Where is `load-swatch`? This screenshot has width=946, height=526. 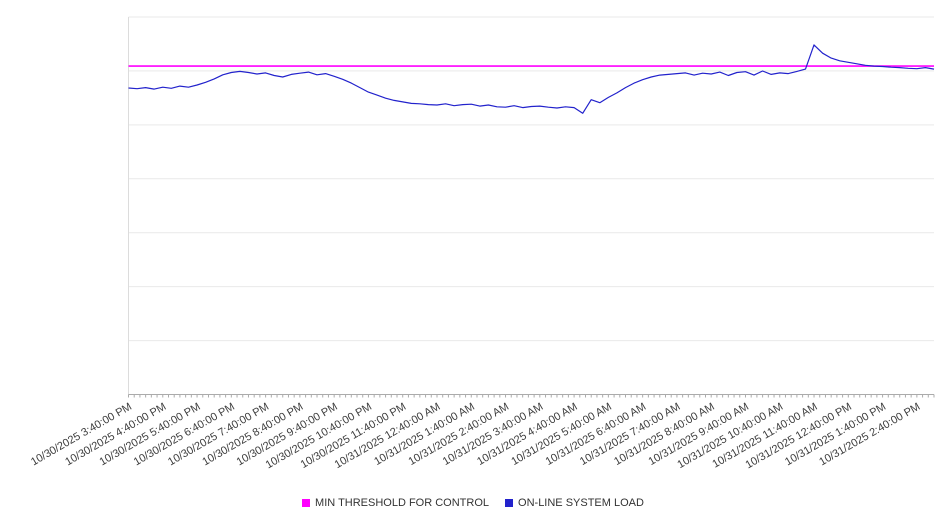 load-swatch is located at coordinates (509, 503).